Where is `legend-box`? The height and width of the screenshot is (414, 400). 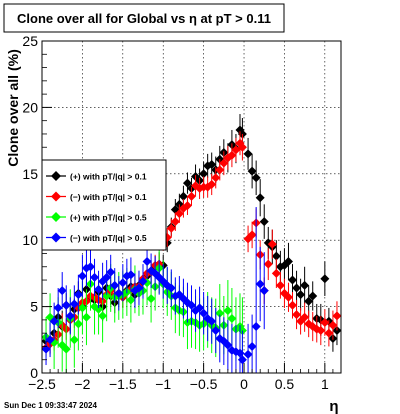
legend-box is located at coordinates (104, 205).